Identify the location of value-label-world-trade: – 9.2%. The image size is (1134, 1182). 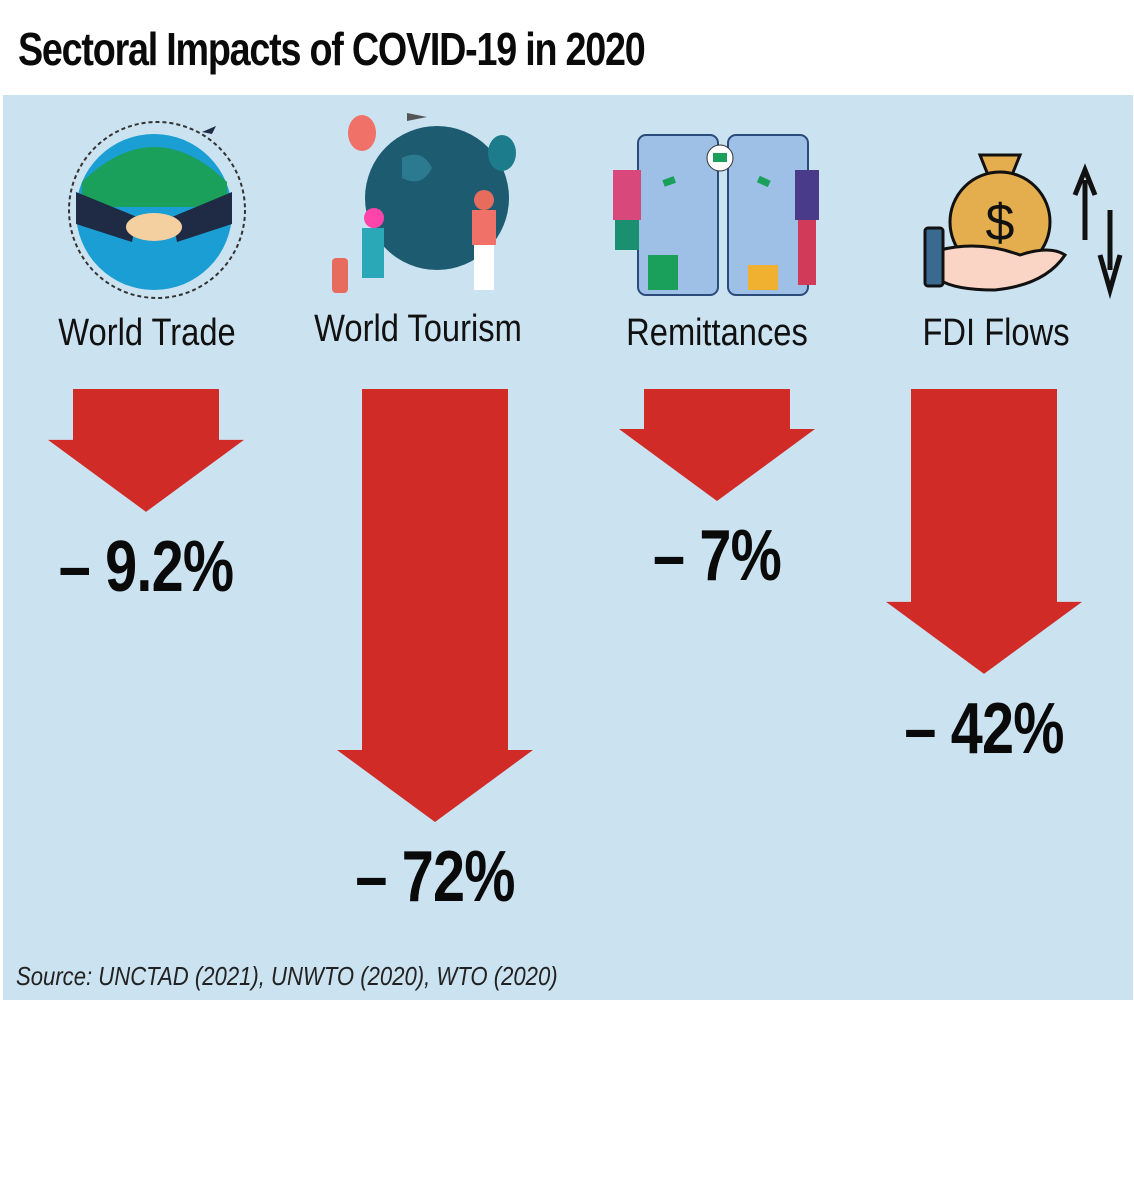
(146, 566).